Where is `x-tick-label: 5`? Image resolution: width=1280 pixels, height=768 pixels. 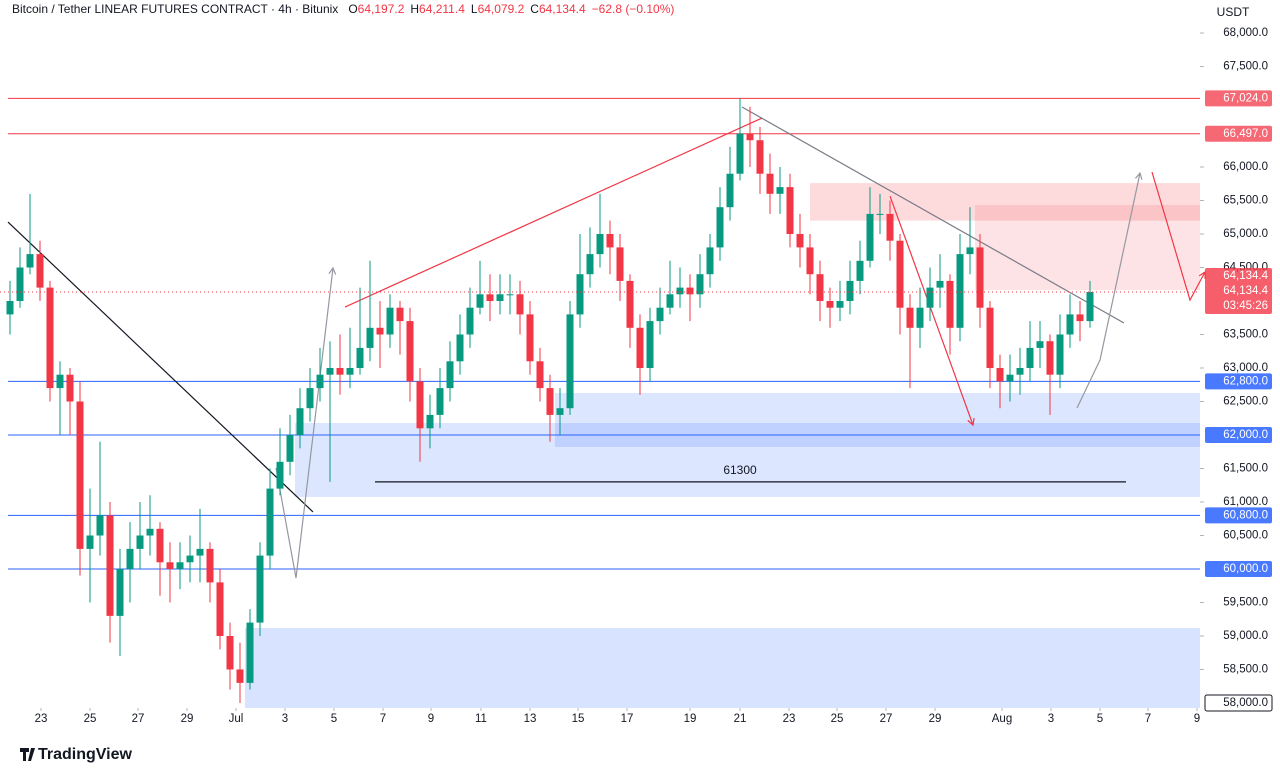
x-tick-label: 5 is located at coordinates (334, 719).